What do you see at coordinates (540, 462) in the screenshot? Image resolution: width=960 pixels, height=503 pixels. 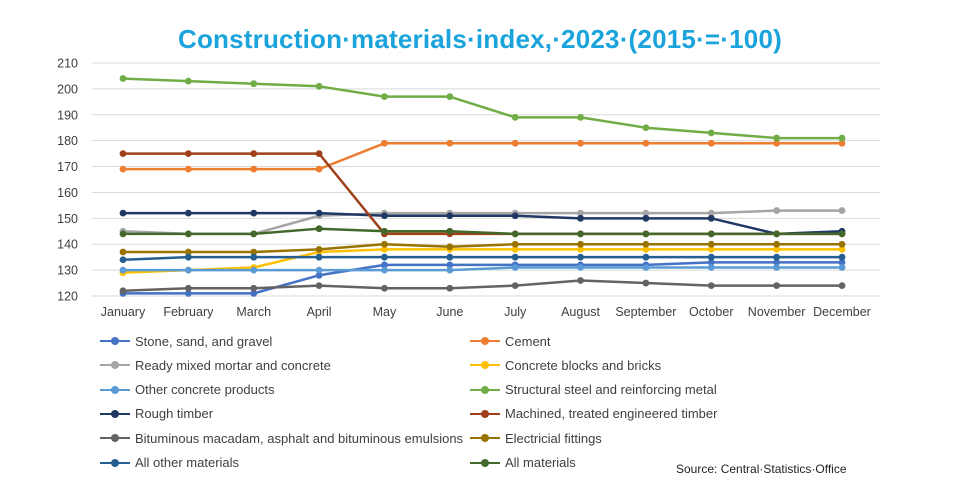 I see `legend-label: All materials` at bounding box center [540, 462].